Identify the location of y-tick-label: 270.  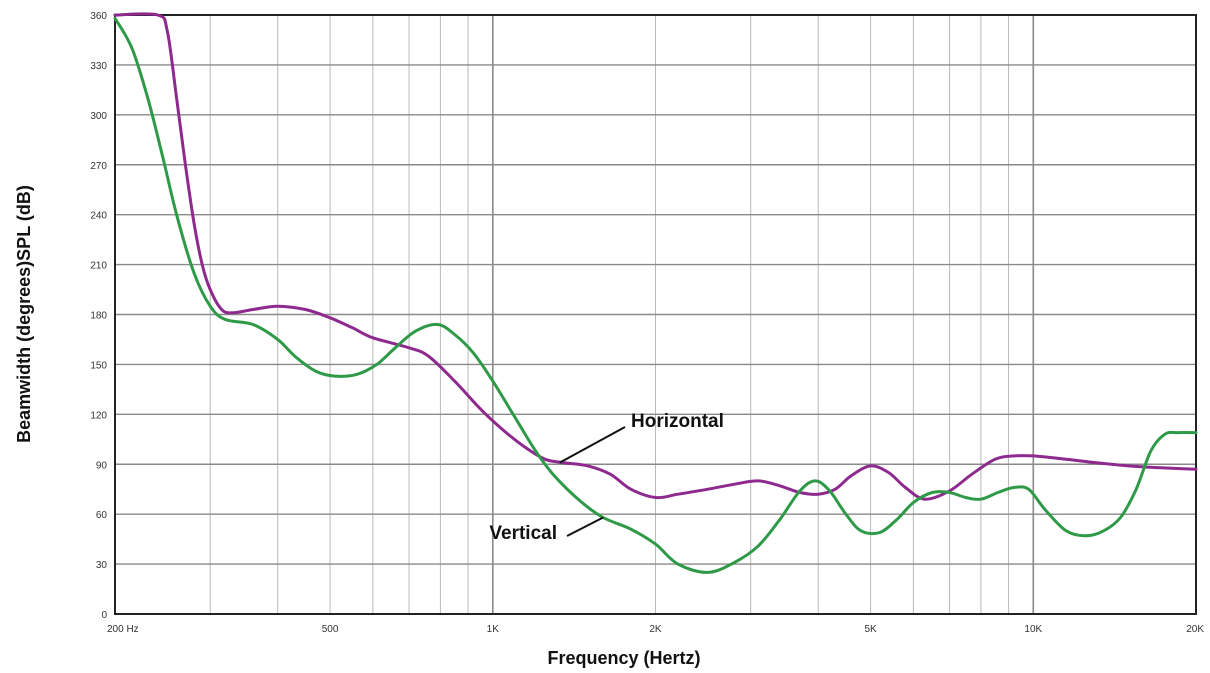
(98, 166).